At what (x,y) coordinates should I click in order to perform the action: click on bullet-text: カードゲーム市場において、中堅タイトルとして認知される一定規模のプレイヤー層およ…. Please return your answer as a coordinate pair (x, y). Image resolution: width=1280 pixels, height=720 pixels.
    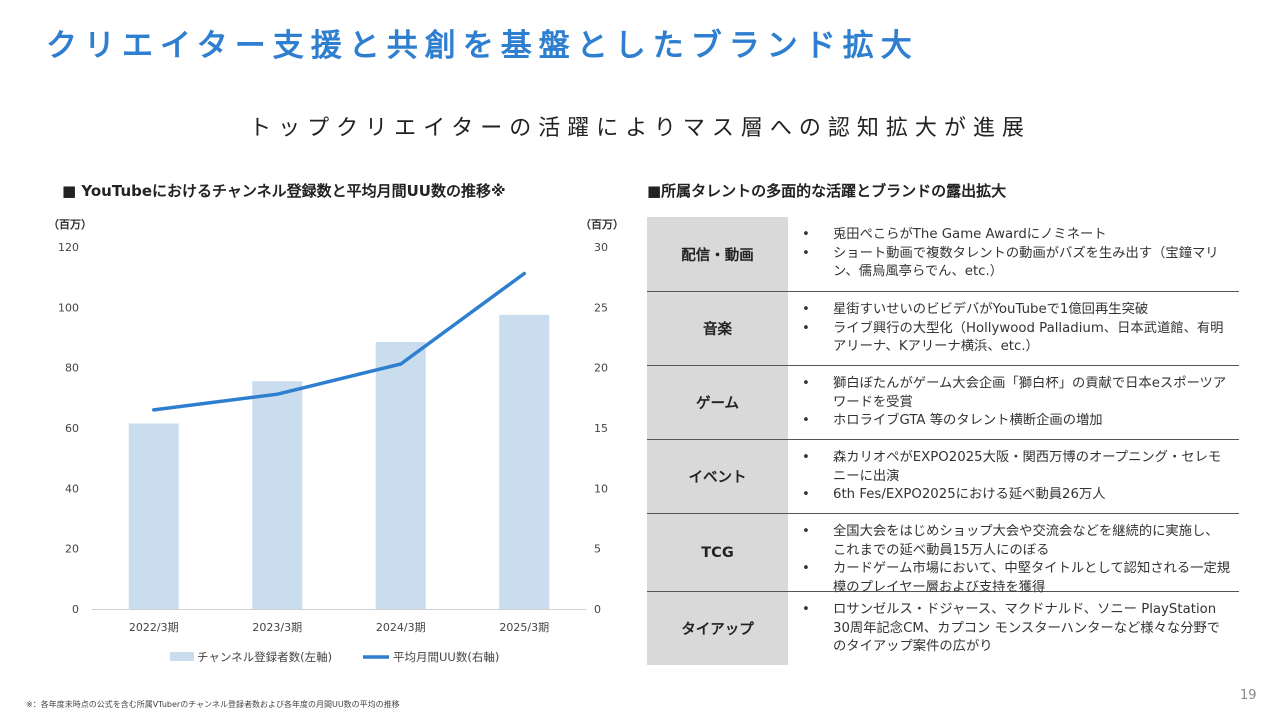
    Looking at the image, I should click on (1032, 578).